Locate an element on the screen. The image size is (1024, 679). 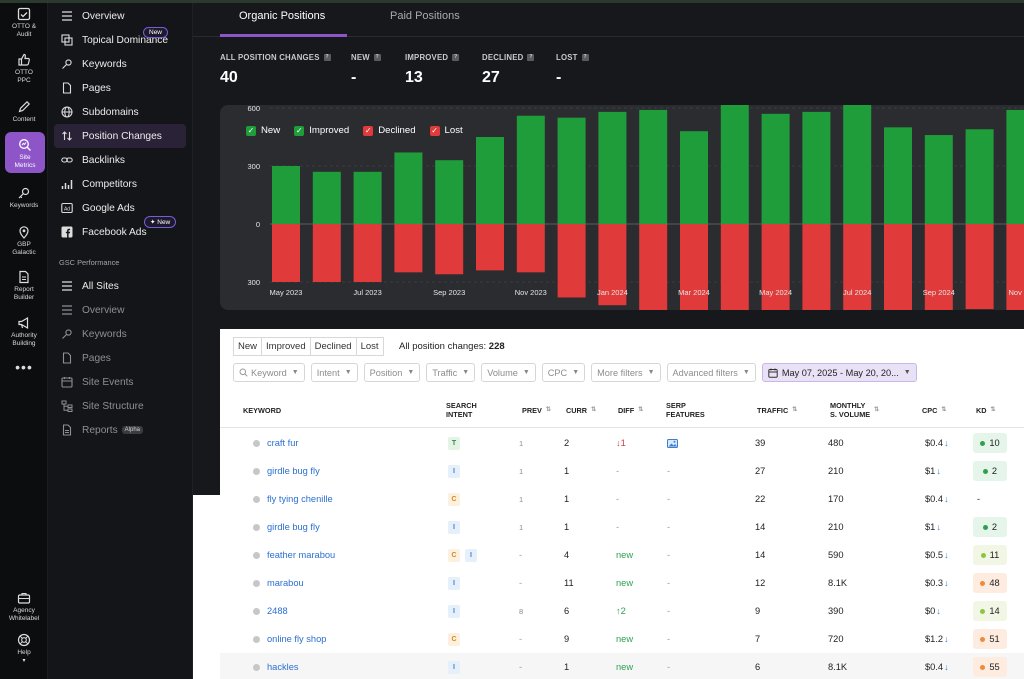
table-row: girdle bug fly I 1 1 - - 27 210 $1 ↓ 2 is located at coordinates (622, 471).